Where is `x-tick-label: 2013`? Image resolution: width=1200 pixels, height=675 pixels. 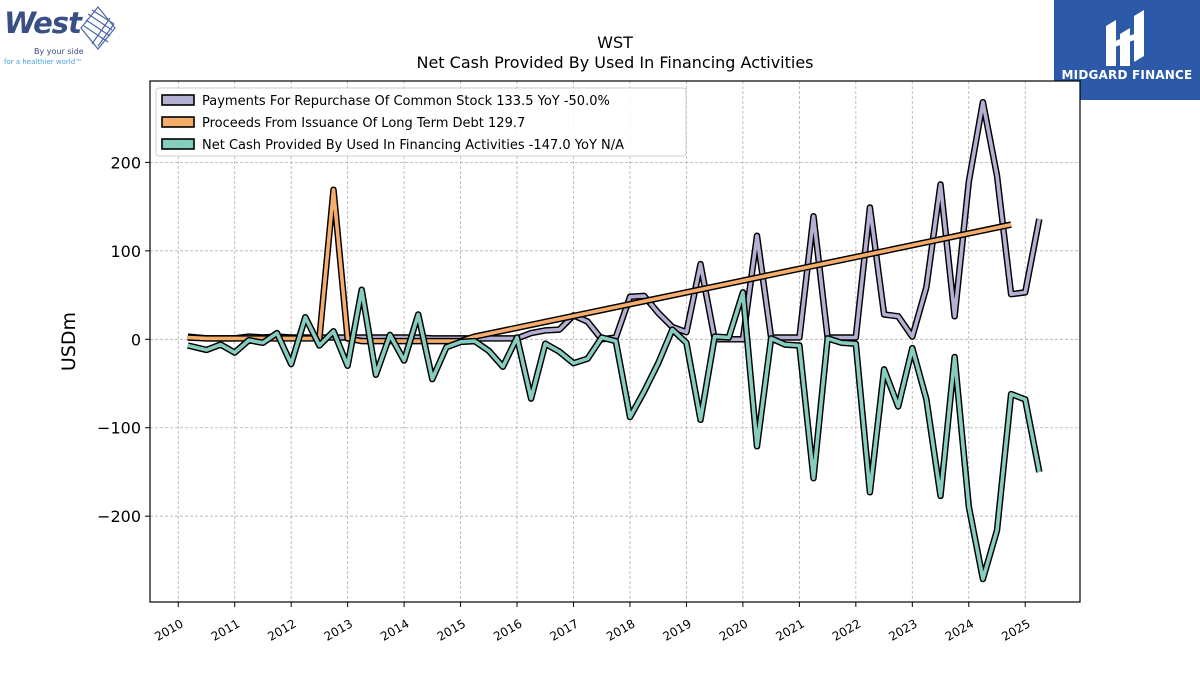
x-tick-label: 2013 is located at coordinates (338, 629).